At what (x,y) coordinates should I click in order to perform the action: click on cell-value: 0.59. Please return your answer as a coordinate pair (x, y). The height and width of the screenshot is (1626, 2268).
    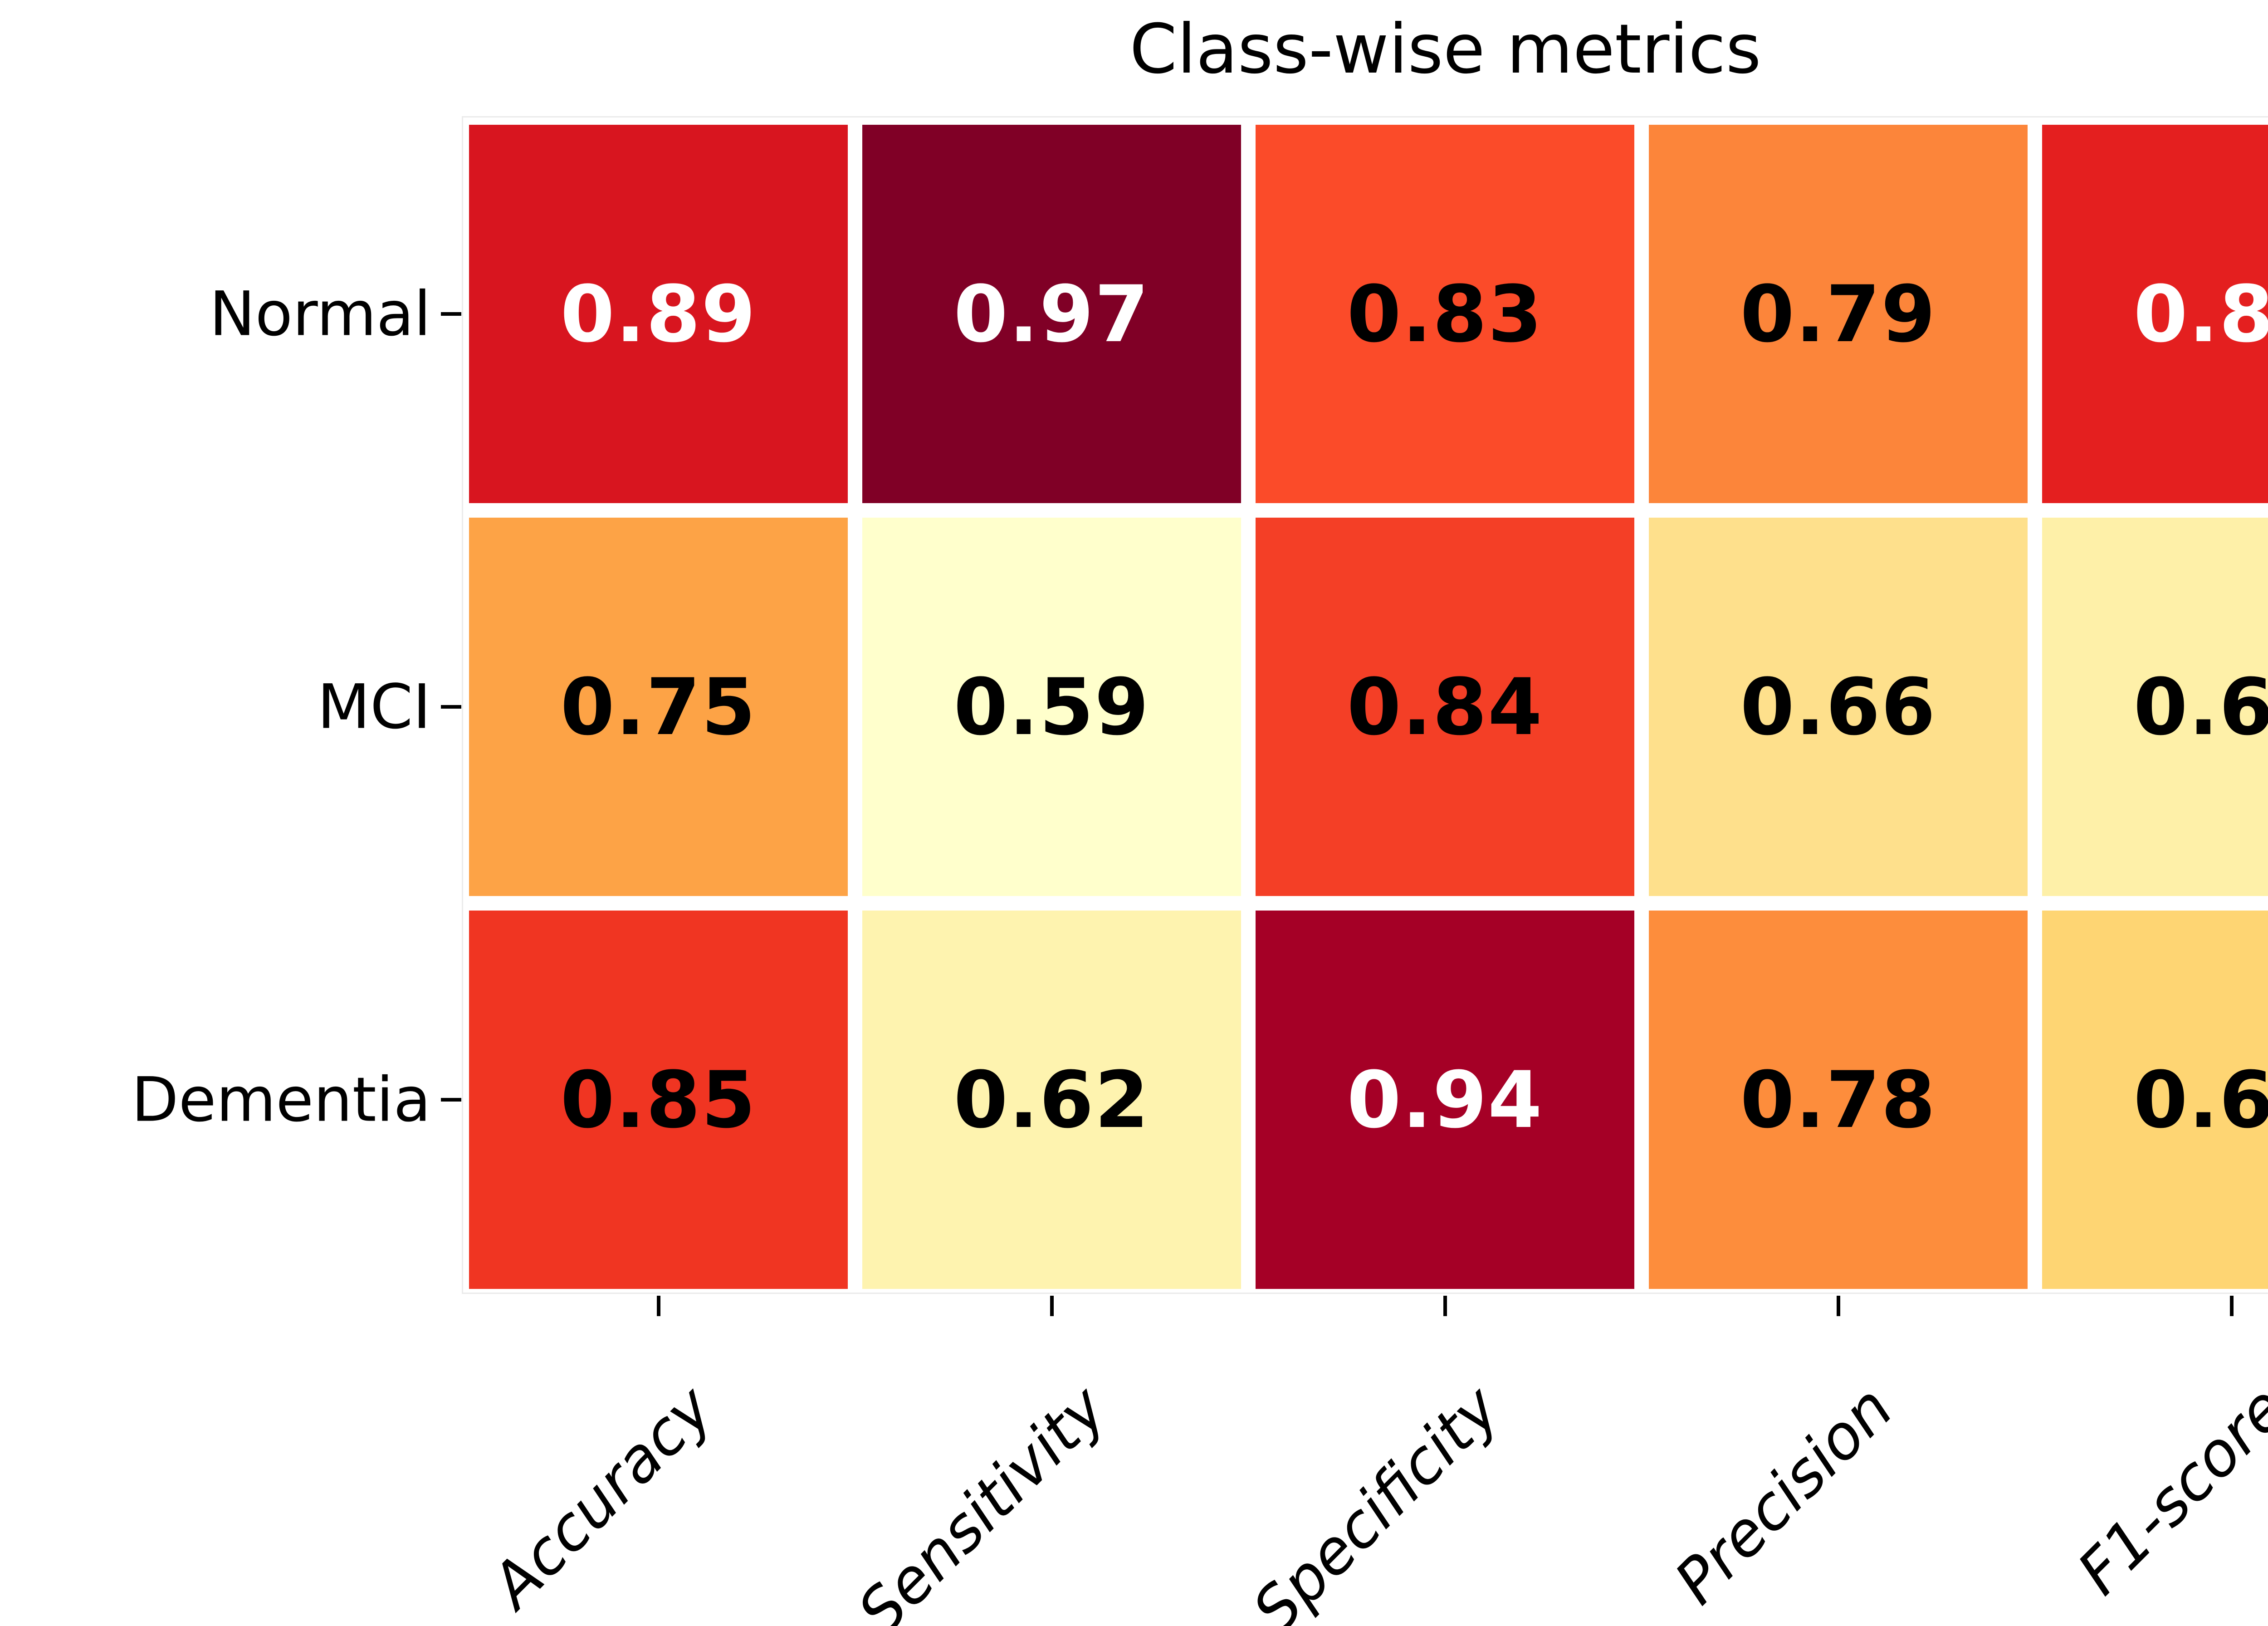
    Looking at the image, I should click on (1051, 707).